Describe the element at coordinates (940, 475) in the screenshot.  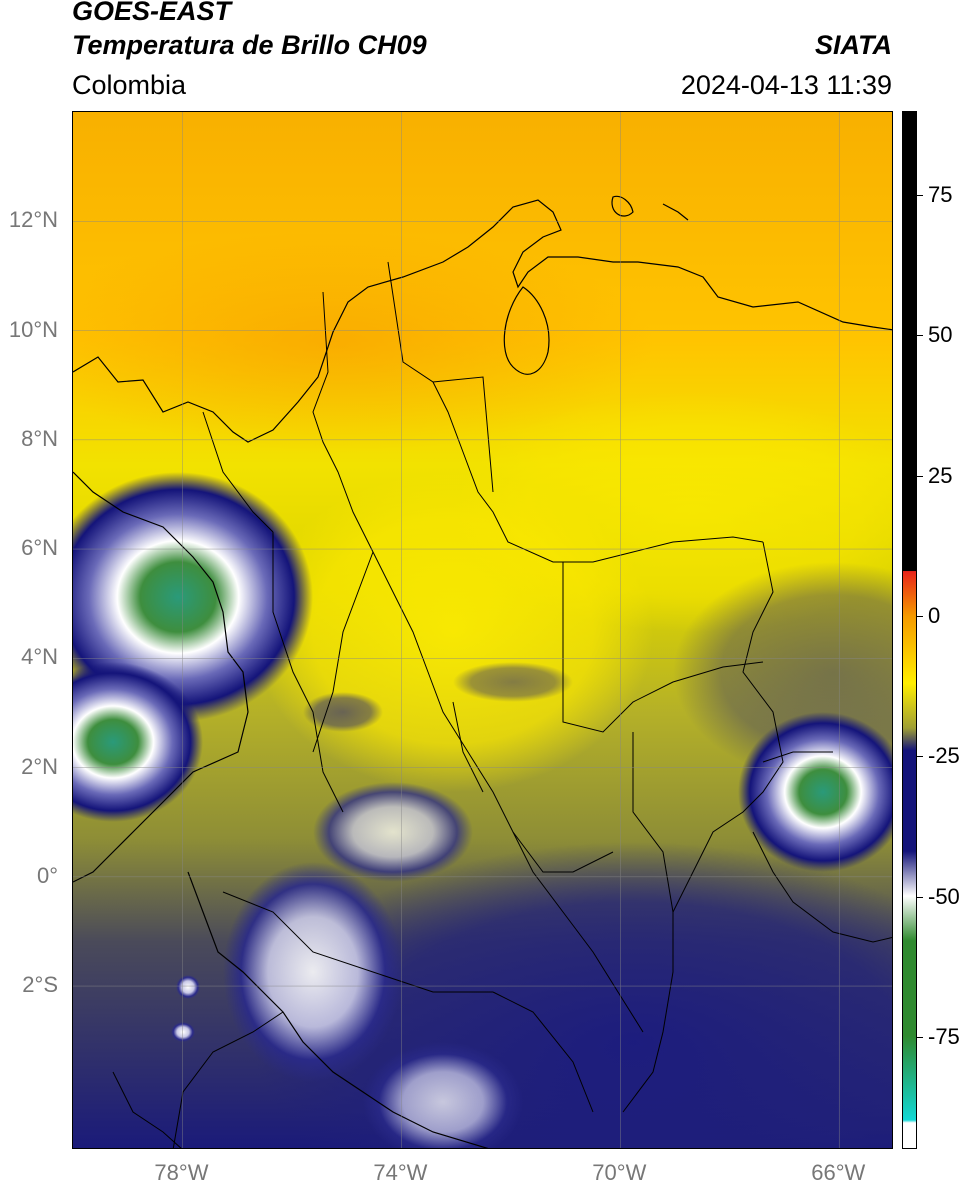
I see `colorbar-tick-label: 25` at that location.